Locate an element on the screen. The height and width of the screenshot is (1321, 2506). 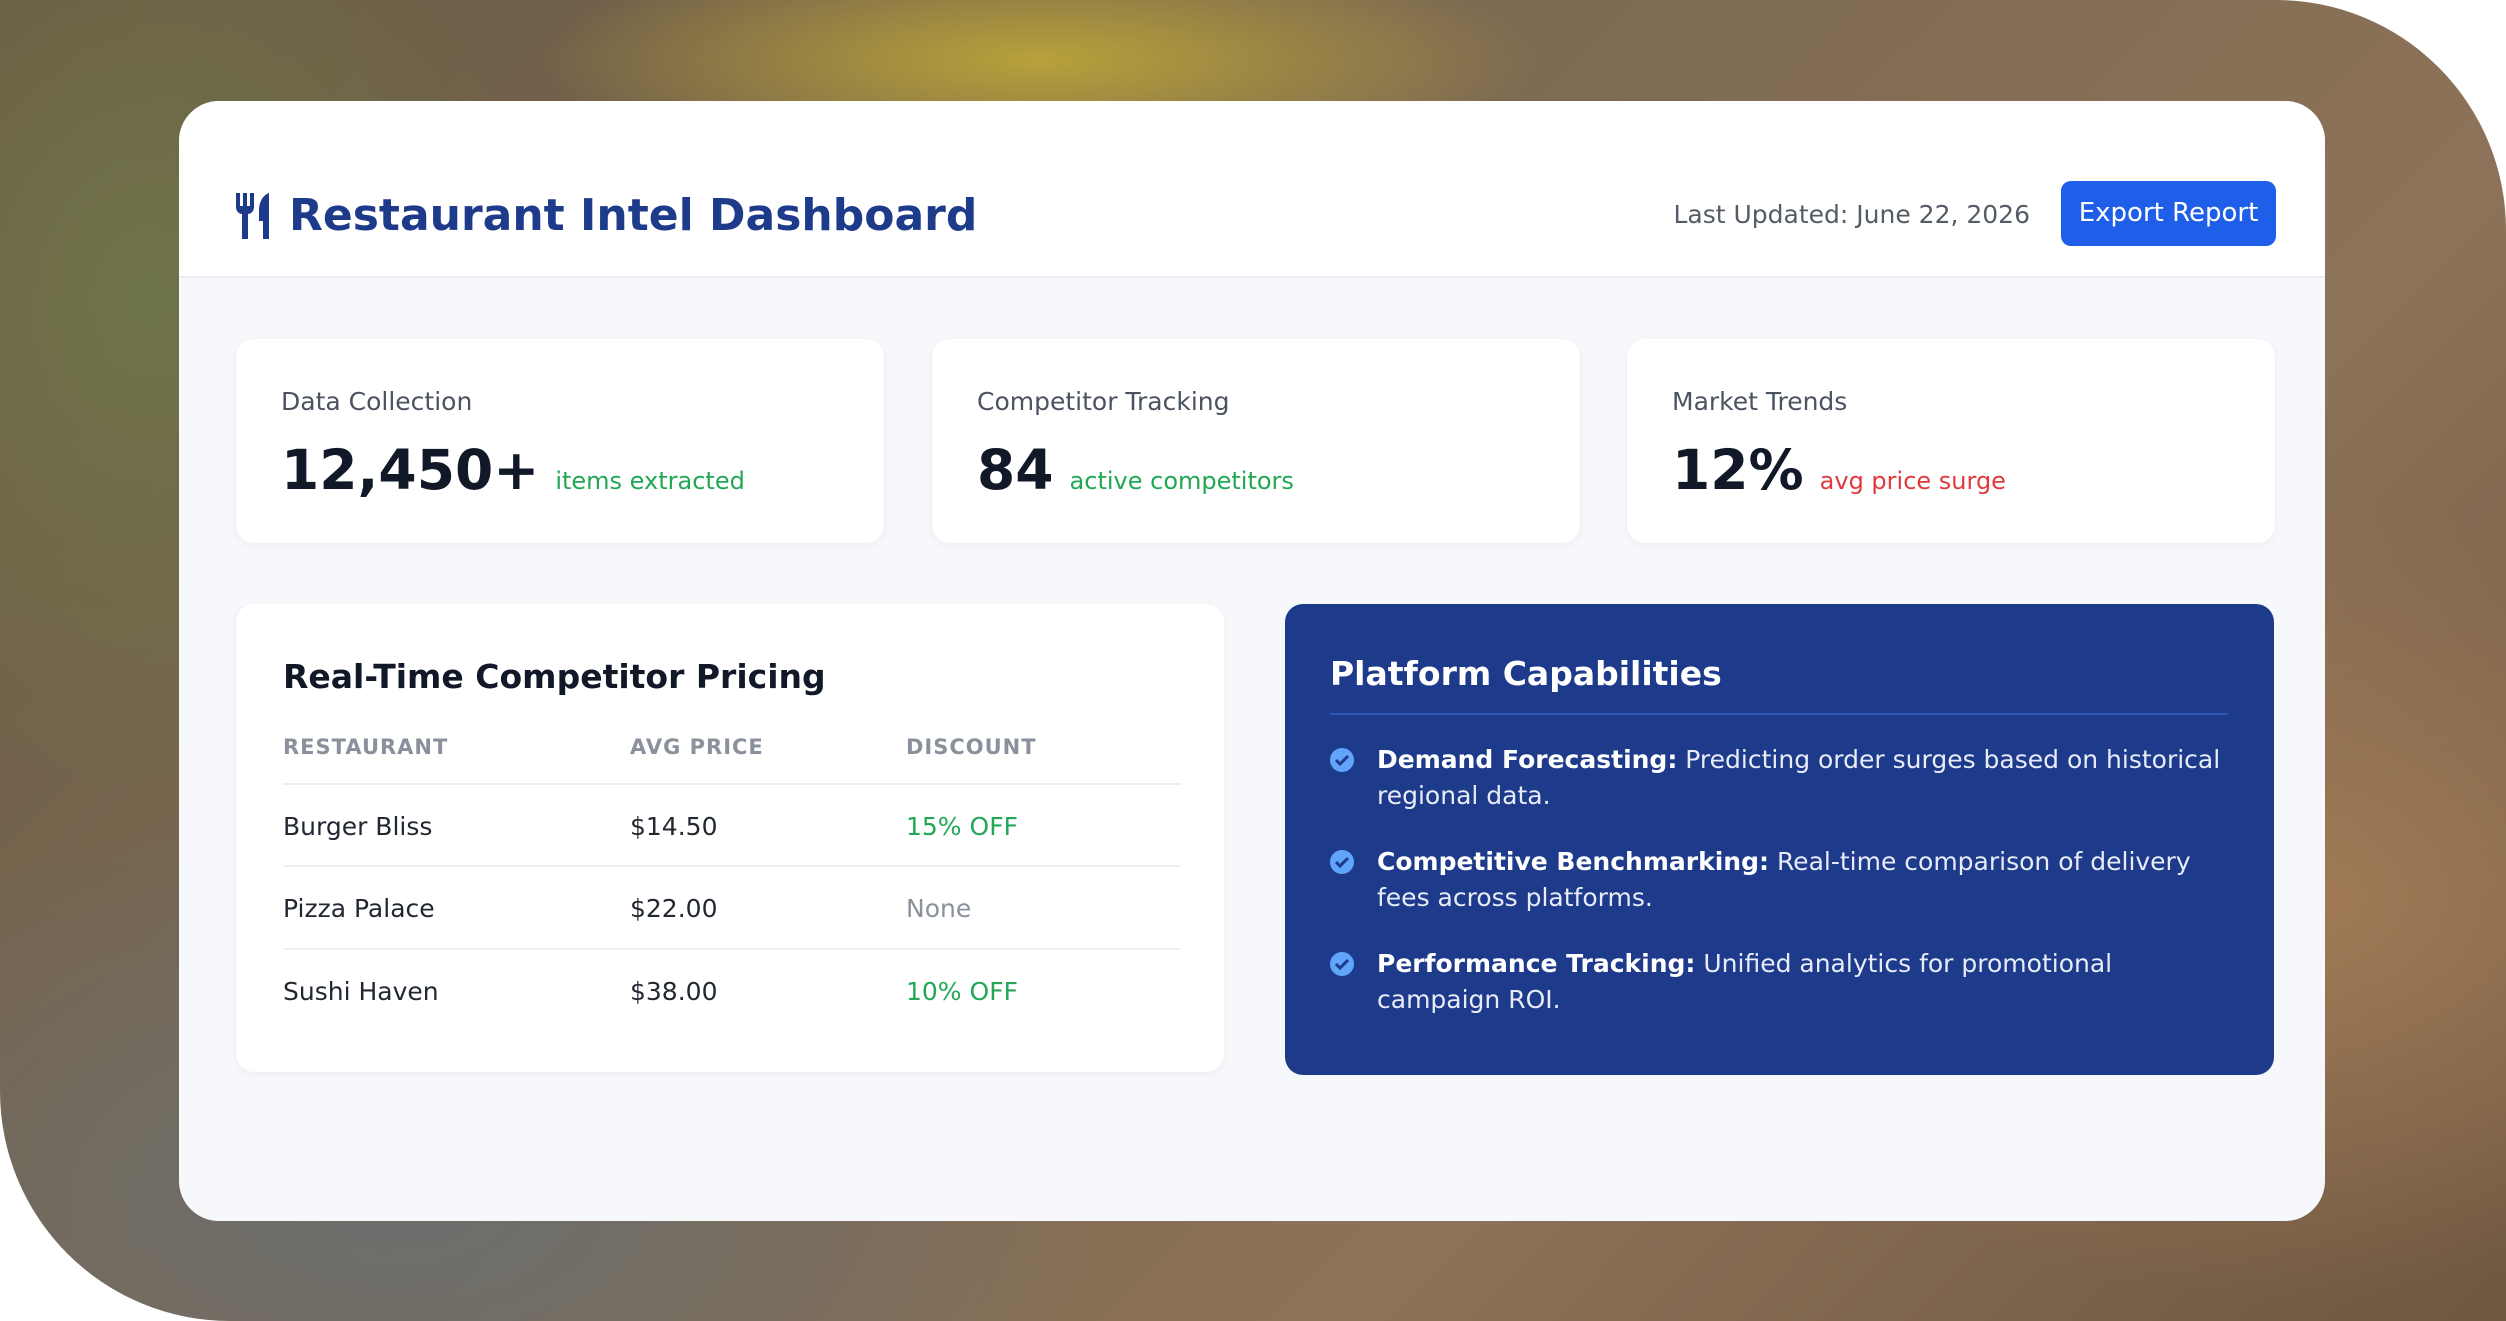
capabilities-title: Platform Capabilities is located at coordinates (1526, 673).